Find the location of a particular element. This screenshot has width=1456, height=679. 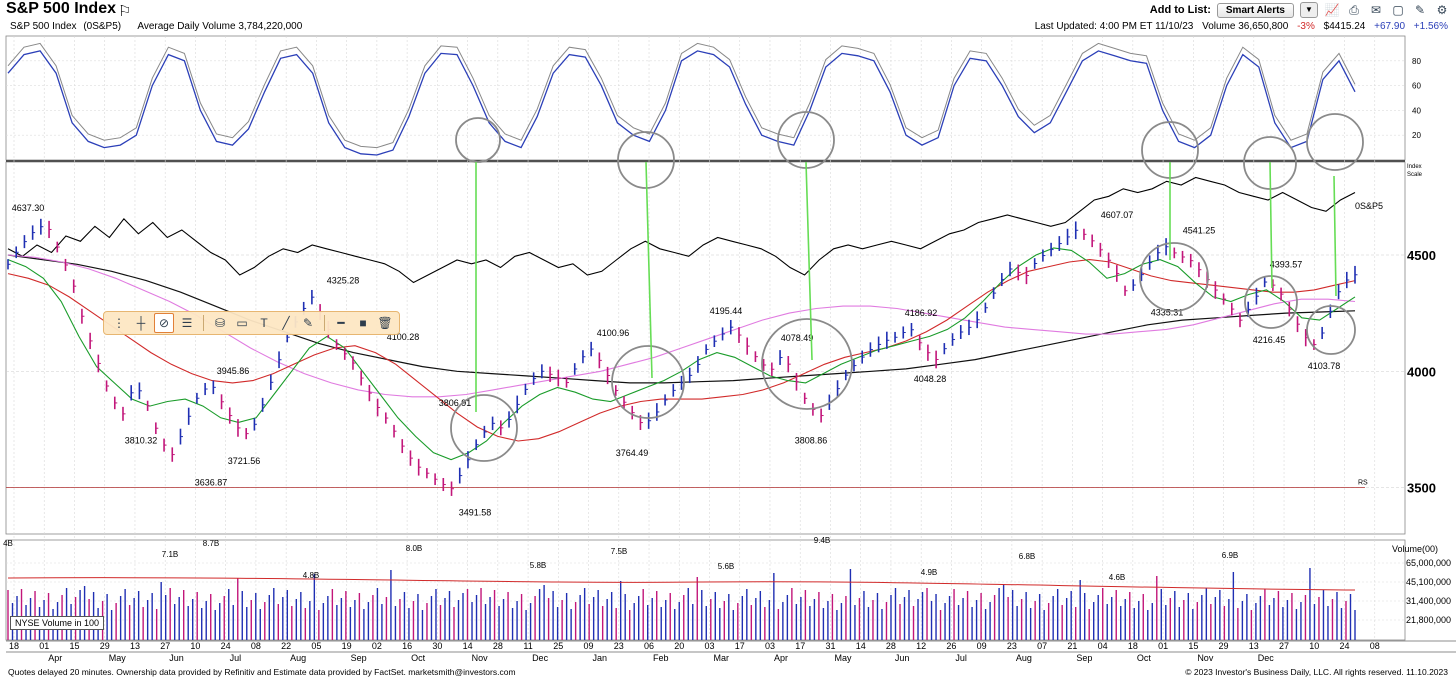

color-icon: ■ is located at coordinates (363, 323).